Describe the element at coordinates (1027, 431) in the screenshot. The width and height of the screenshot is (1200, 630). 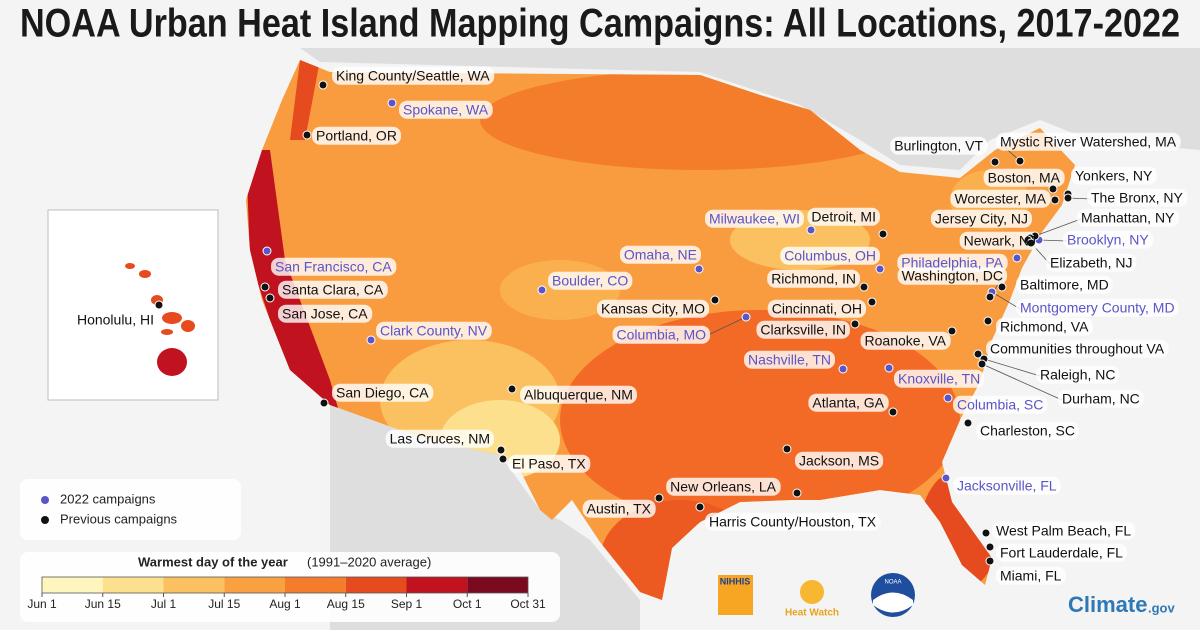
I see `location-label: Charleston, SC` at that location.